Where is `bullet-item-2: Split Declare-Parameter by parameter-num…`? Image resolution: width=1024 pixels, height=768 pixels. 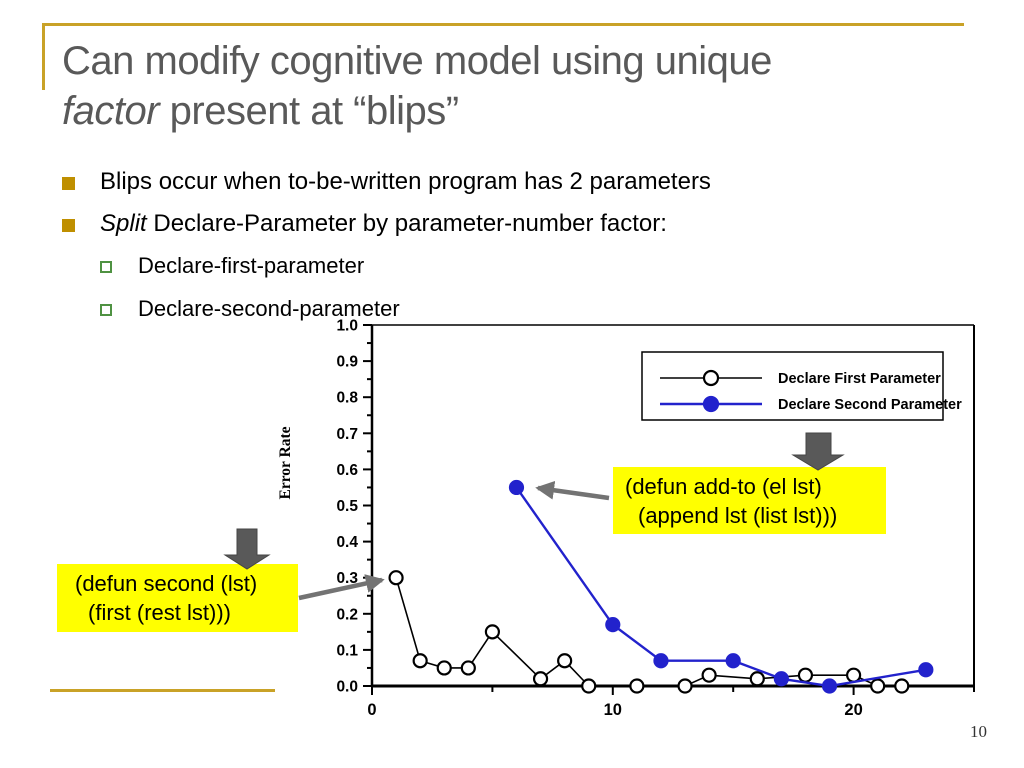 bullet-item-2: Split Declare-Parameter by parameter-num… is located at coordinates (383, 223).